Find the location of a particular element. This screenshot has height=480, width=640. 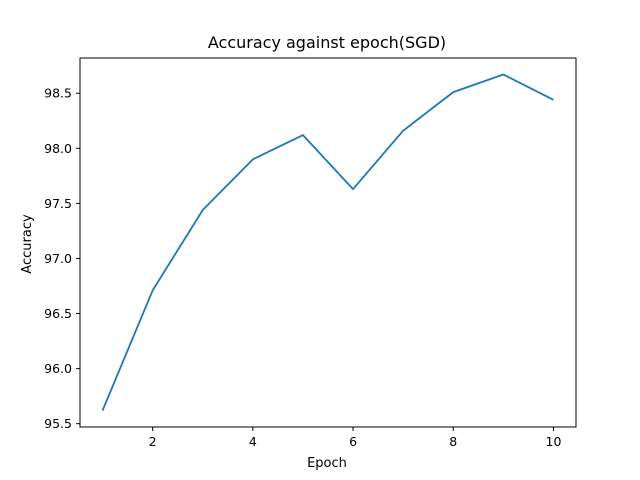

y-tick-label-6: 98.5 is located at coordinates (58, 93).